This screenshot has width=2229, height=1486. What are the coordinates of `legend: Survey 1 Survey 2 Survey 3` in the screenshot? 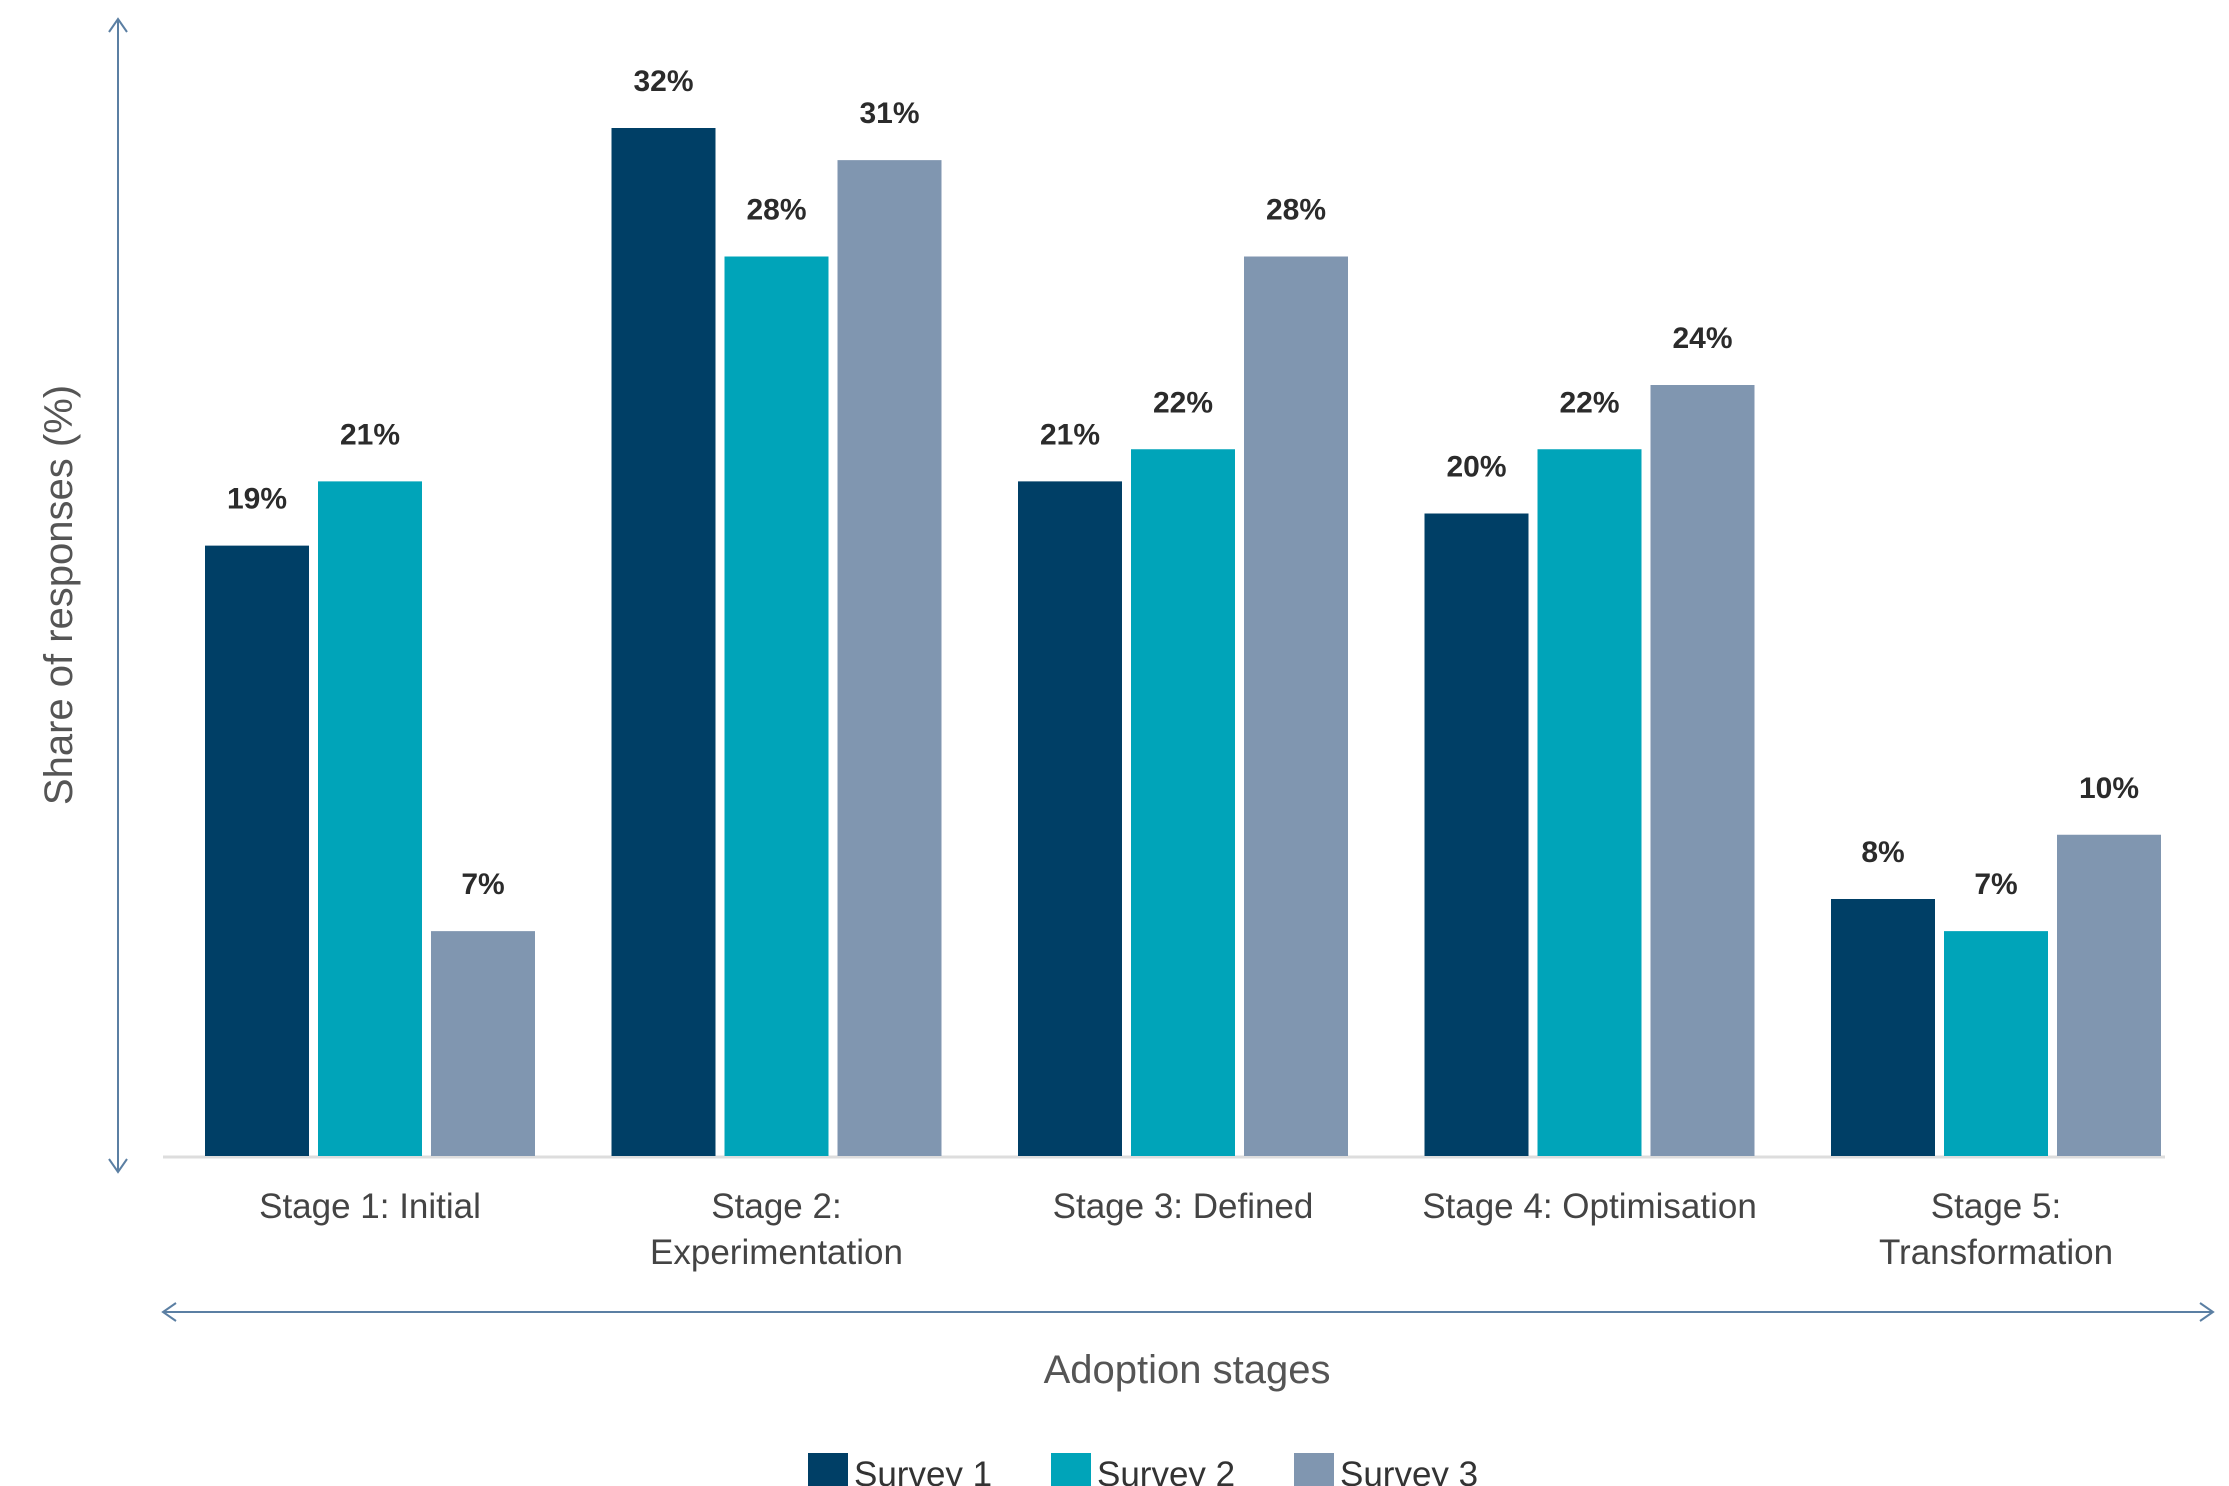 It's located at (1143, 1469).